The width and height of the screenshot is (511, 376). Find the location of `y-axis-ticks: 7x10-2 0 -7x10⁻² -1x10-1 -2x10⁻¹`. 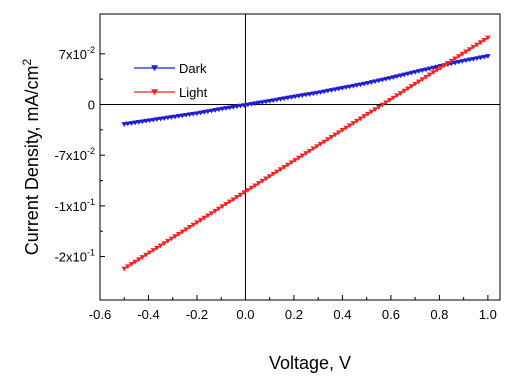

y-axis-ticks: 7x10-2 0 -7x10⁻² -1x10-1 -2x10⁻¹ is located at coordinates (79, 155).